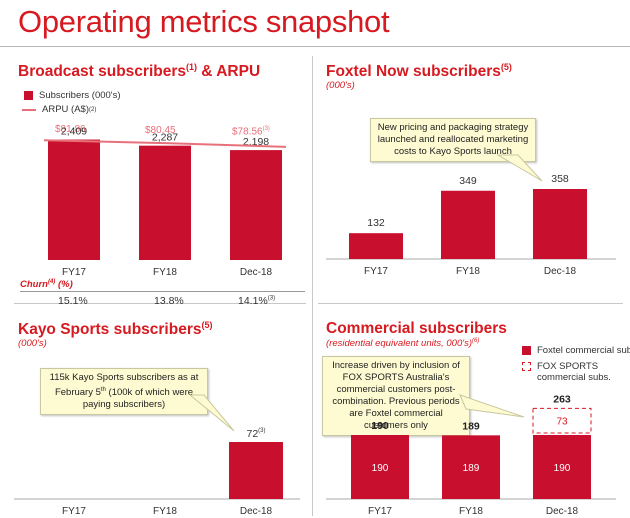 This screenshot has width=630, height=518. Describe the element at coordinates (256, 511) in the screenshot. I see `x-tick-kayo-Dec-18: Dec-18` at that location.